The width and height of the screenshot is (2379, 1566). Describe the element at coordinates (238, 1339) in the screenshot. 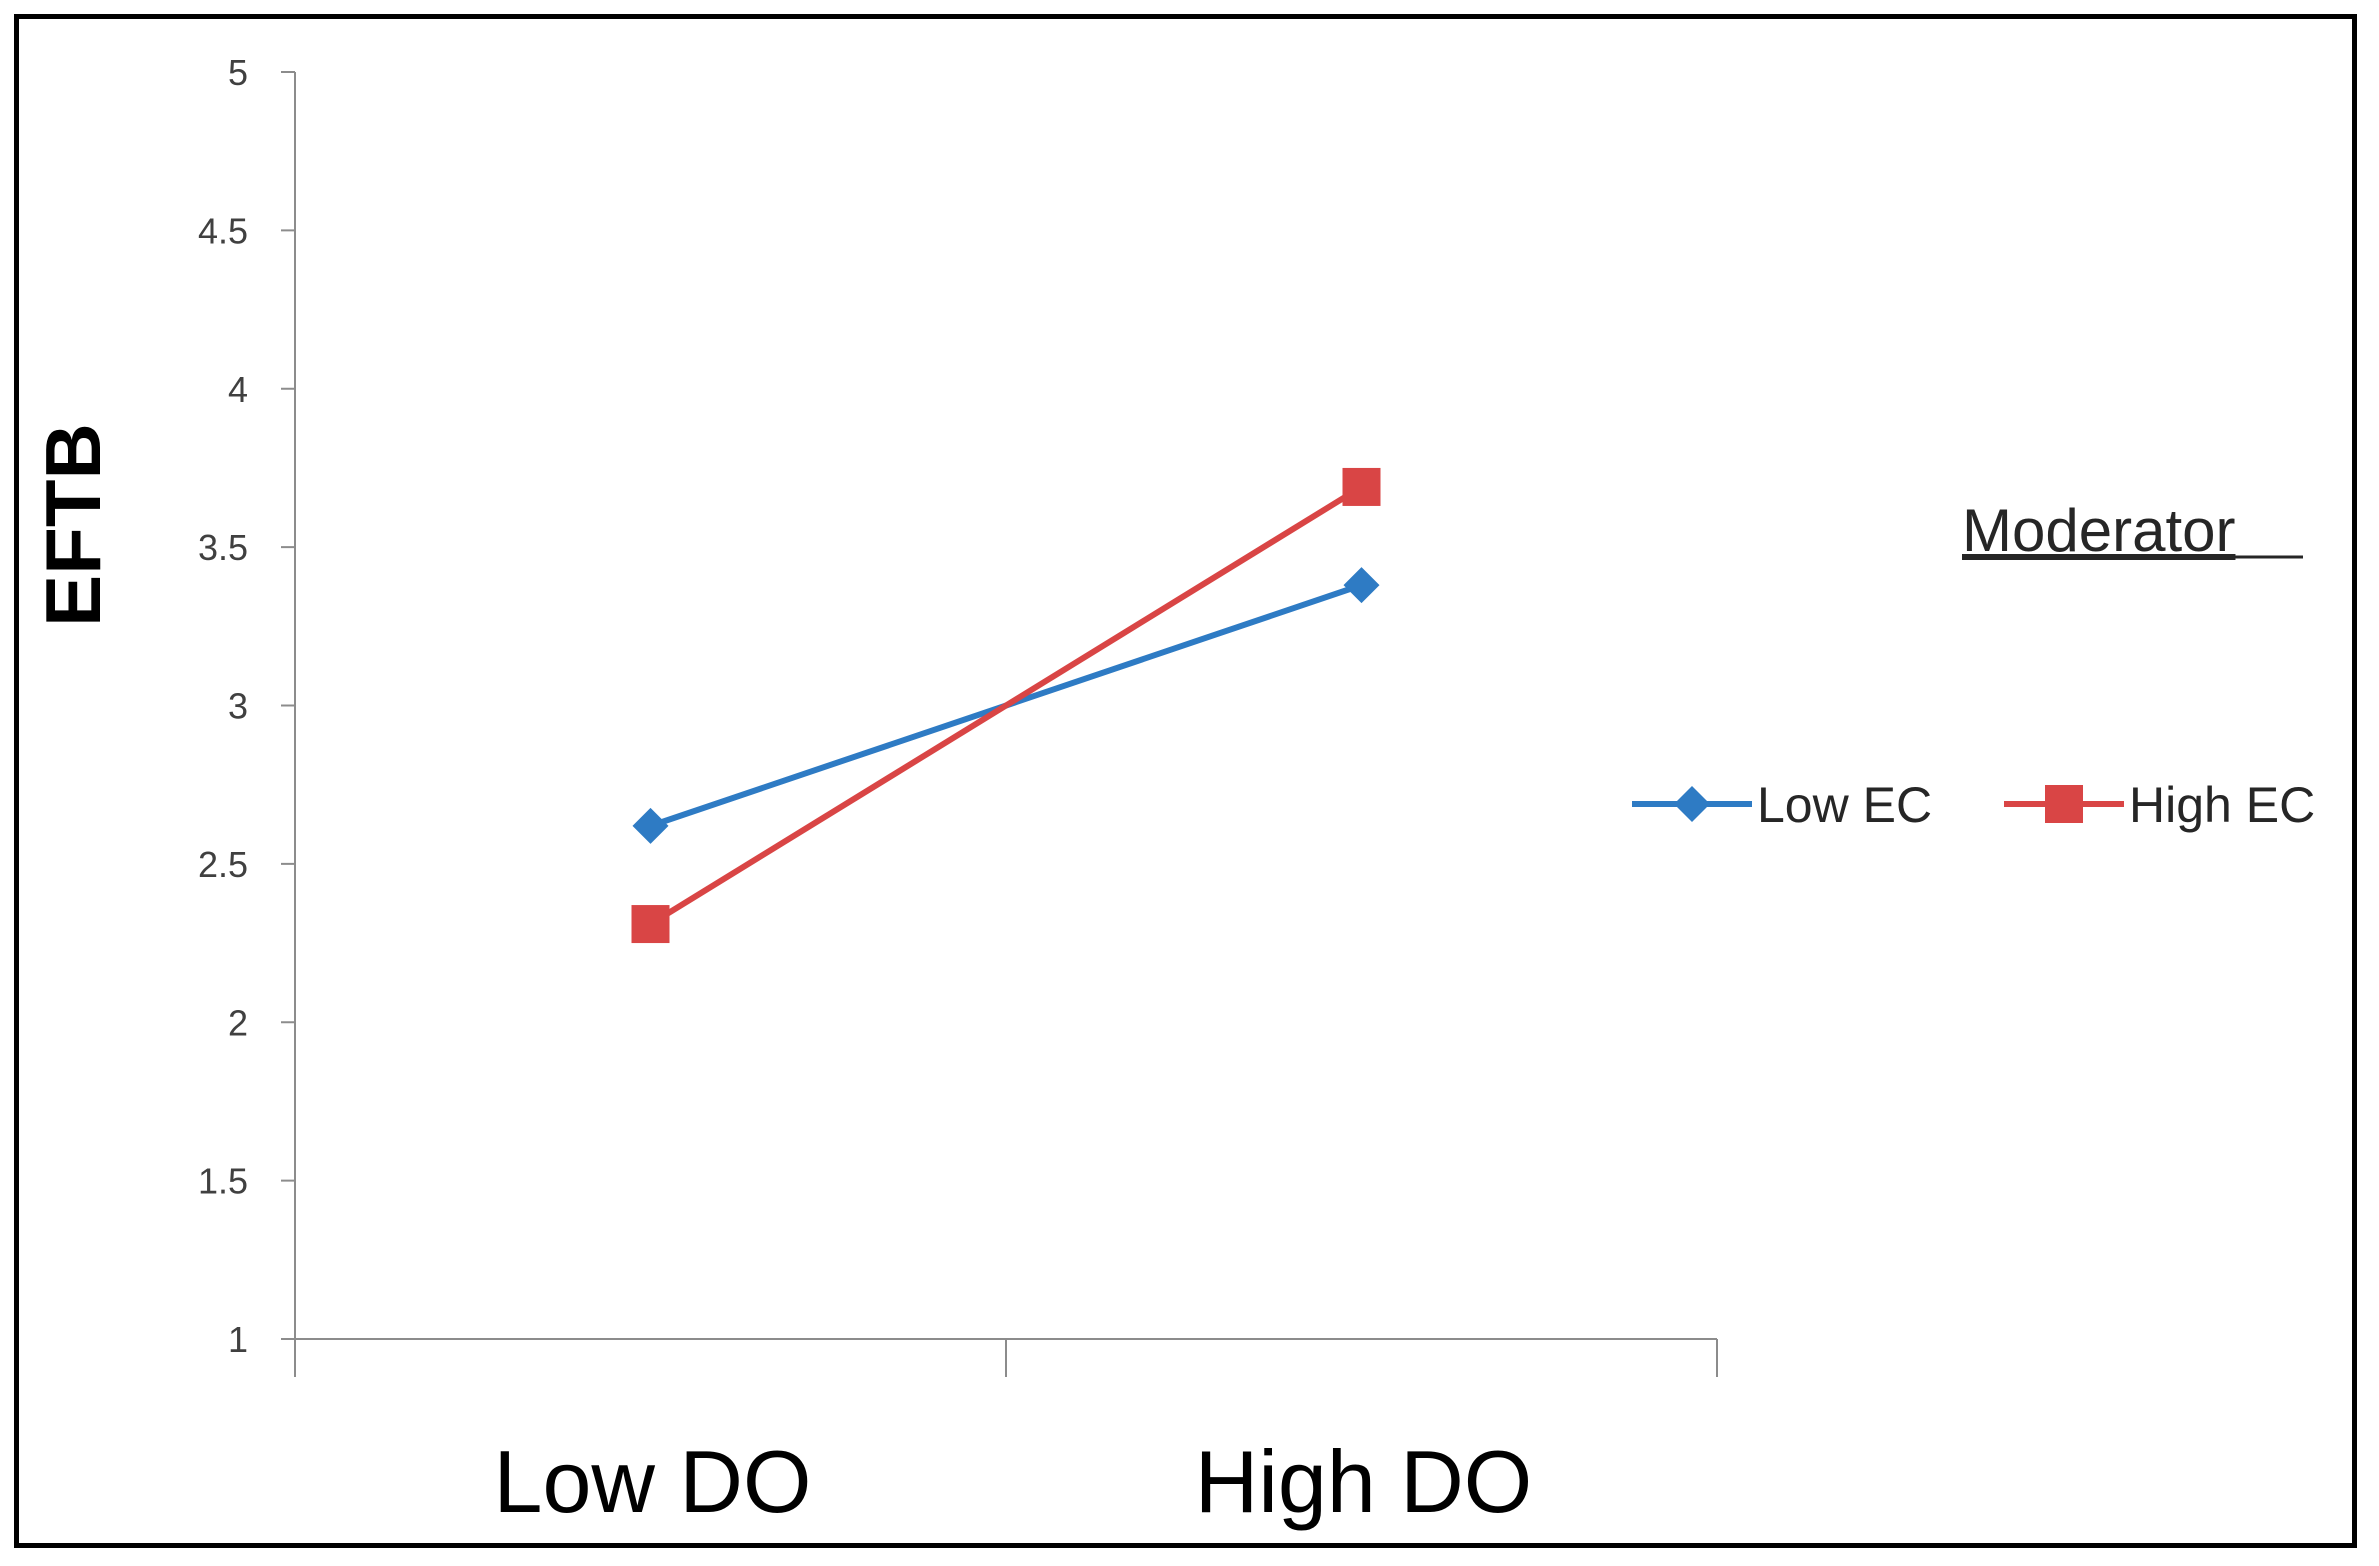

I see `y-tick-label: 1` at that location.